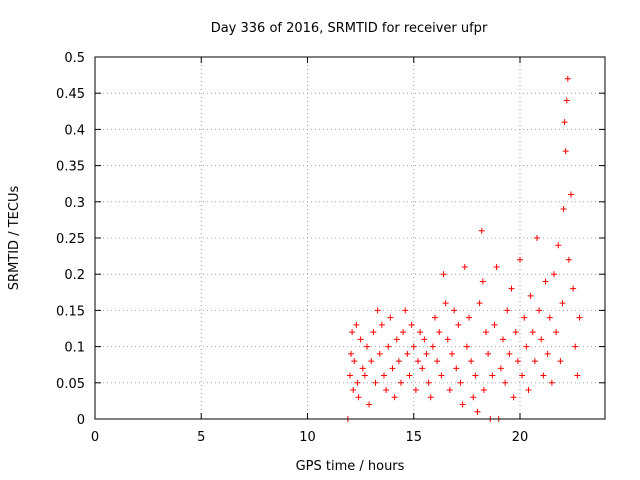  I want to click on y-tick-label: 0.15, so click(70, 311).